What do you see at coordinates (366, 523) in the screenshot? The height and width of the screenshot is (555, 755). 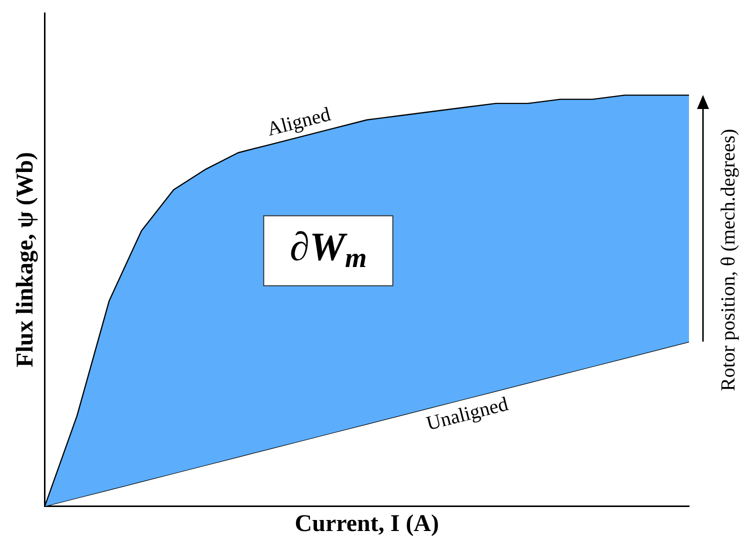 I see `x-axis-title: Current, I (A)` at bounding box center [366, 523].